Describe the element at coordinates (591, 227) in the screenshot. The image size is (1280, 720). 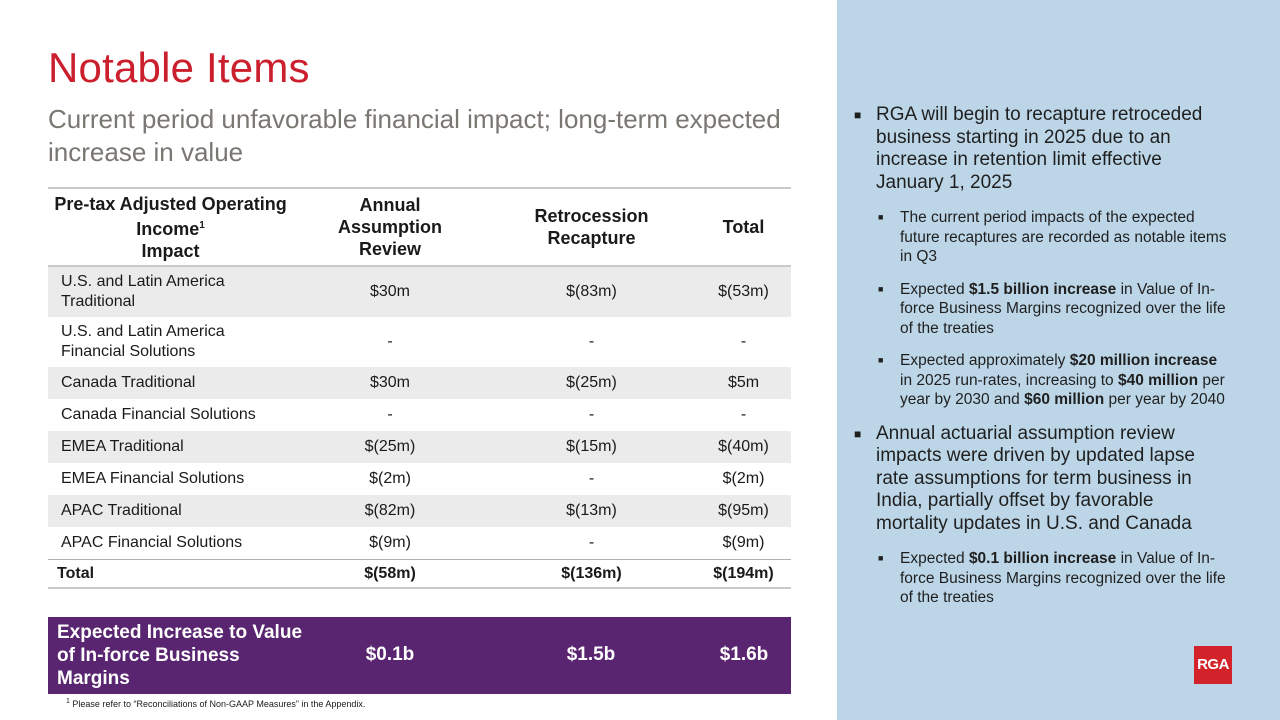
I see `header-retrocession-recapture: Retrocession Recapture` at that location.